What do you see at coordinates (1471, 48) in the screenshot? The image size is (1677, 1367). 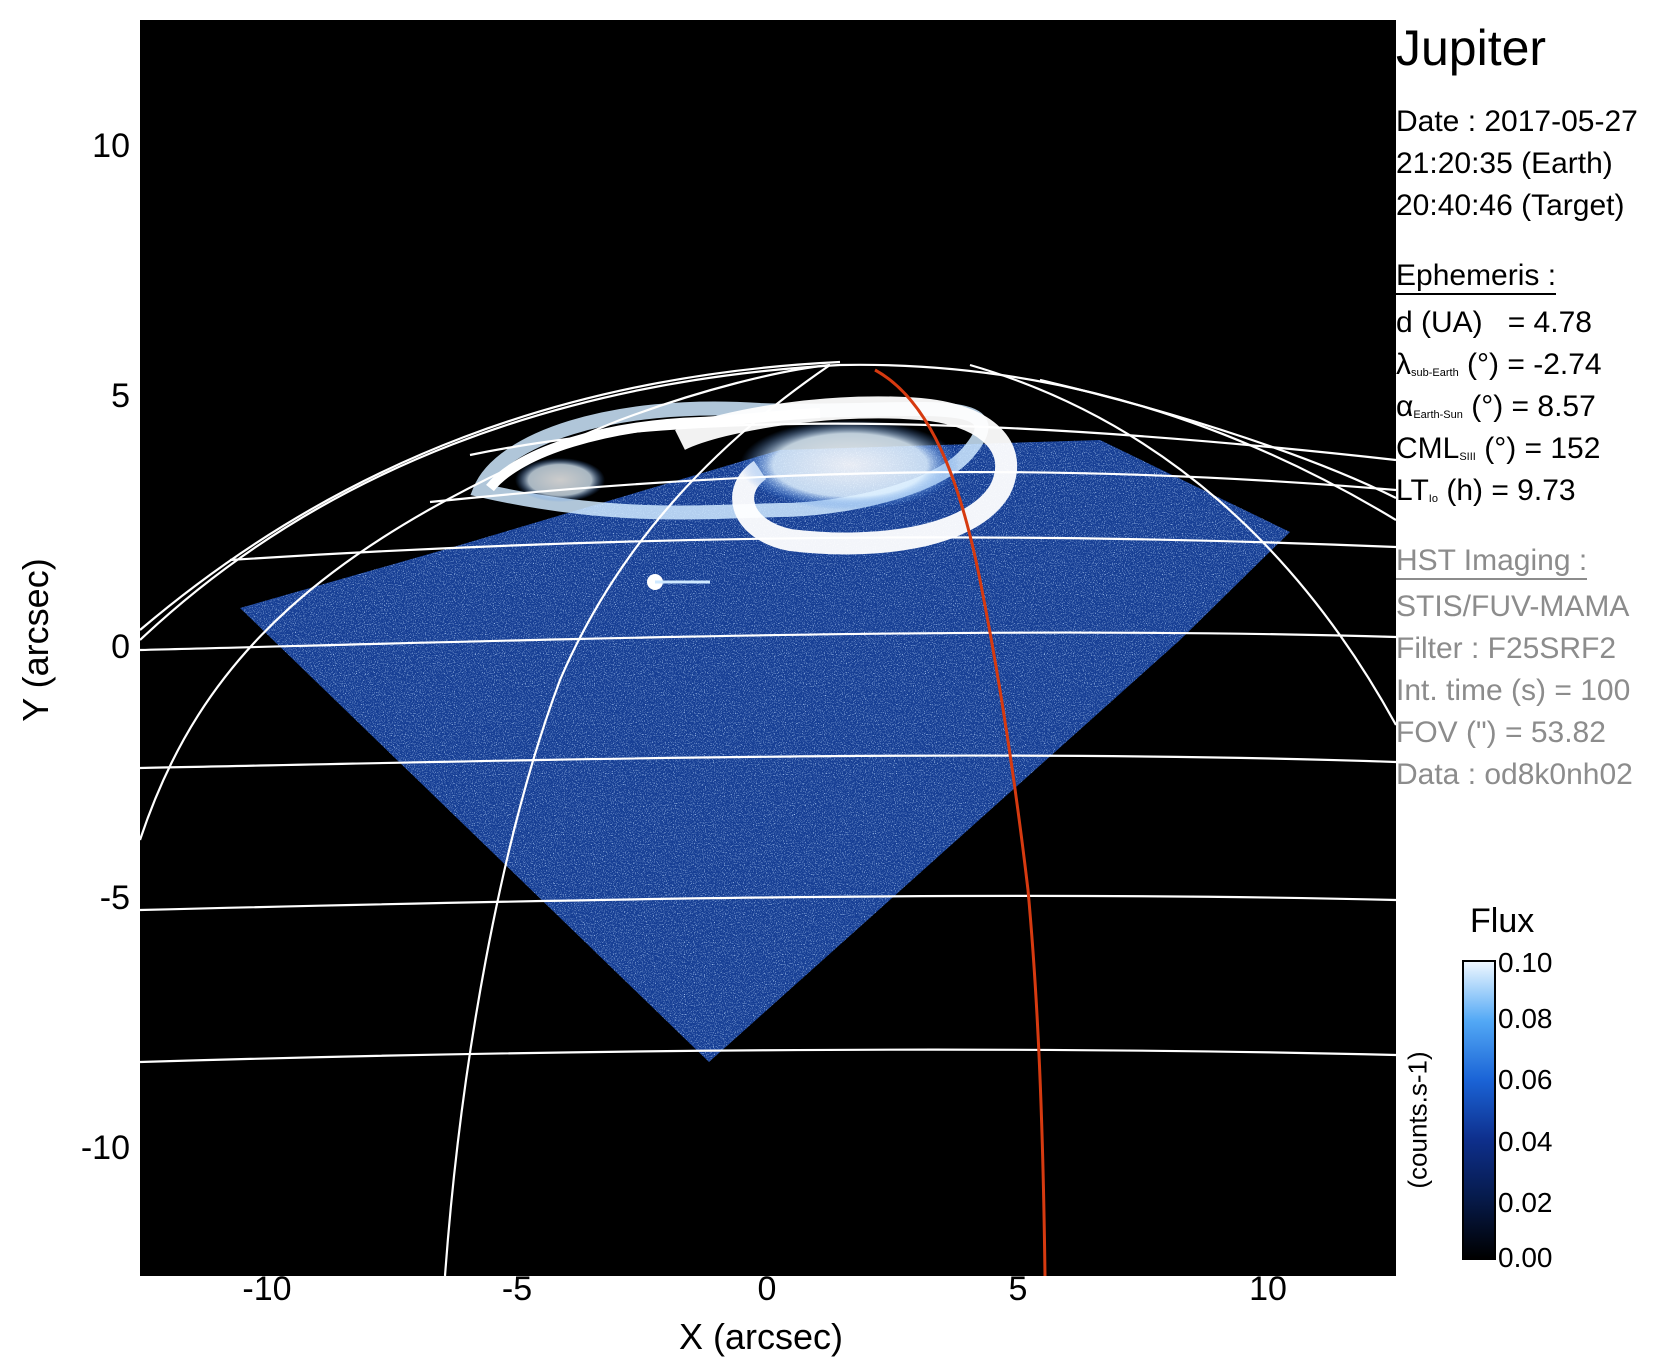 I see `target-title: Jupiter` at bounding box center [1471, 48].